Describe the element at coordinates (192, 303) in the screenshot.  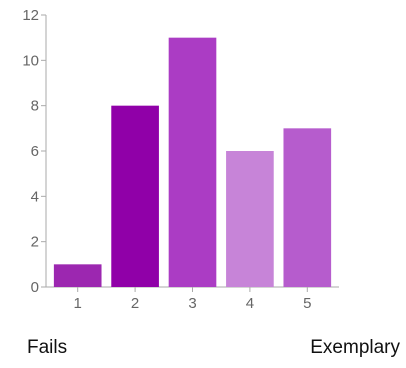
I see `x-tick-label: 3` at that location.